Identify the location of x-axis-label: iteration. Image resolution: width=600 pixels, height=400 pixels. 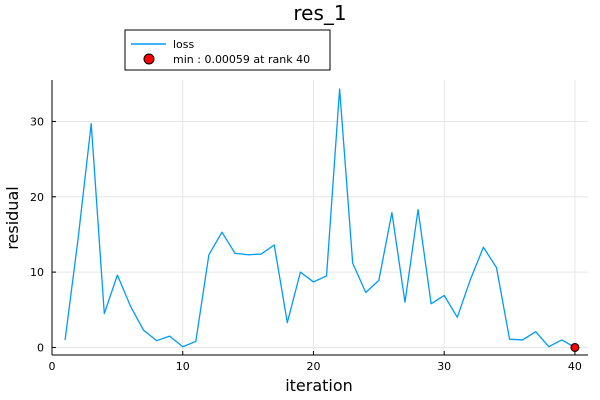
(319, 385).